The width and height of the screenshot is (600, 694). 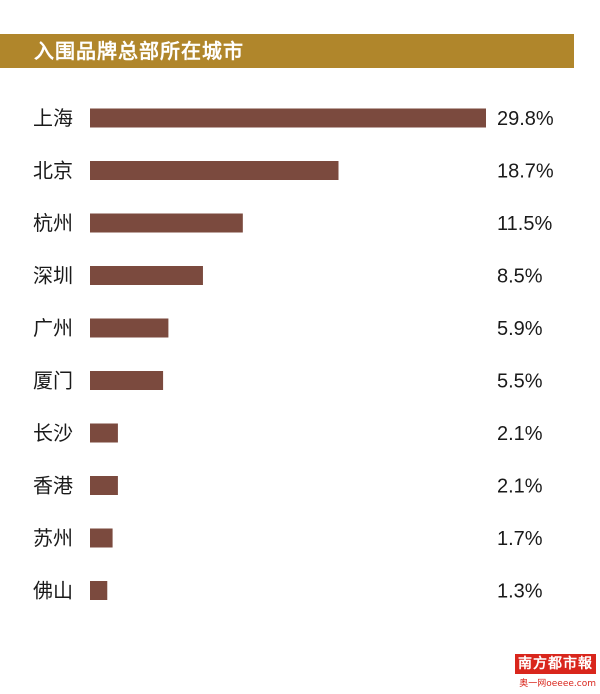 What do you see at coordinates (53, 171) in the screenshot?
I see `category-label: 北京` at bounding box center [53, 171].